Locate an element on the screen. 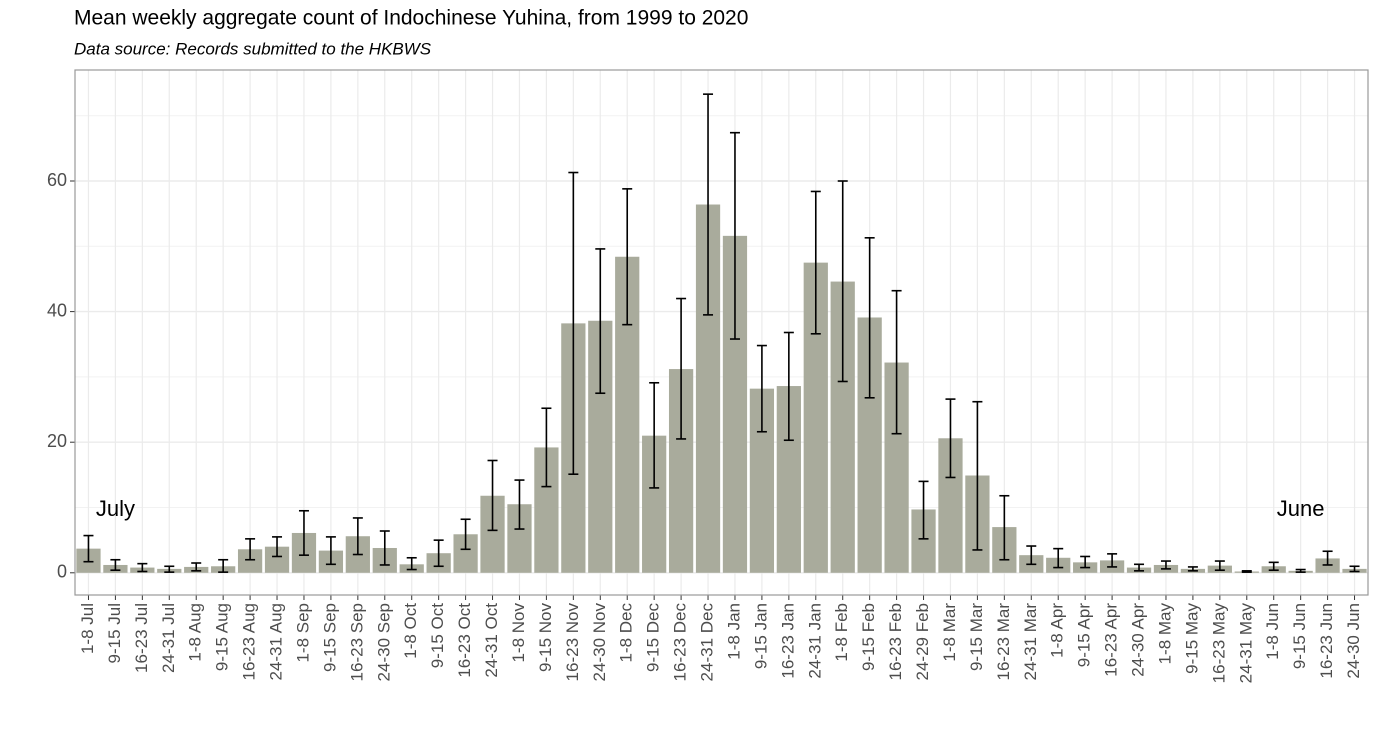  x-tick-label: 16-23 Jul is located at coordinates (141, 638).